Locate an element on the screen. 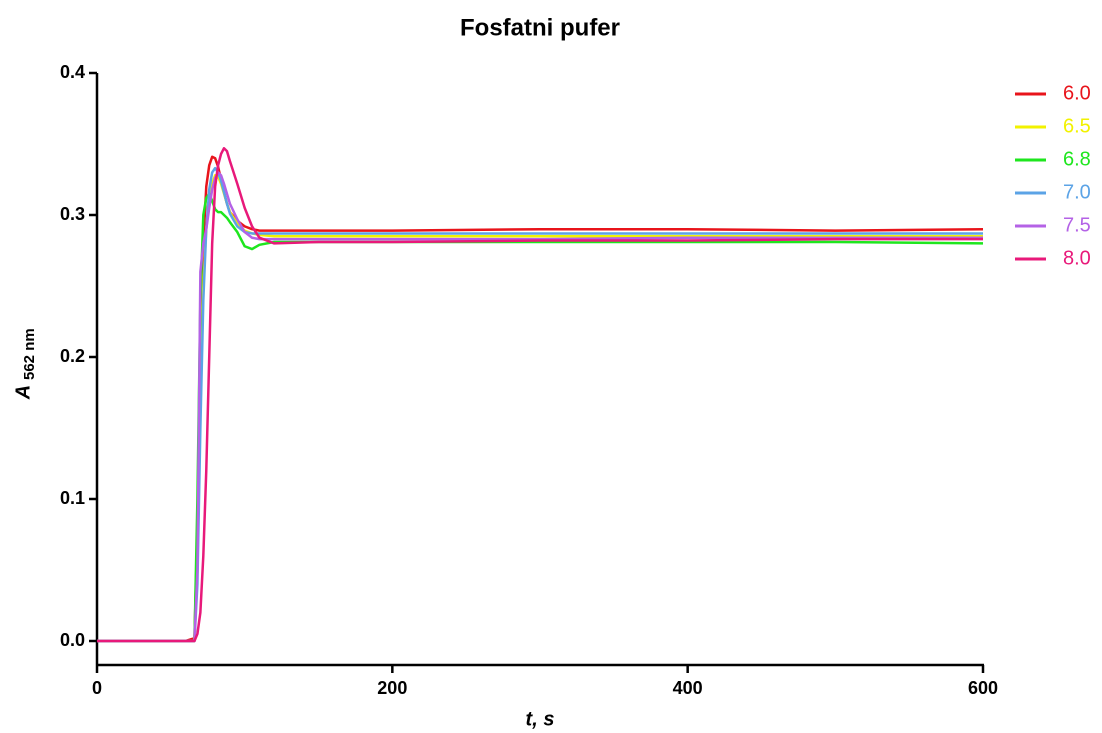  y-axis-label: A 562 nm is located at coordinates (25, 364).